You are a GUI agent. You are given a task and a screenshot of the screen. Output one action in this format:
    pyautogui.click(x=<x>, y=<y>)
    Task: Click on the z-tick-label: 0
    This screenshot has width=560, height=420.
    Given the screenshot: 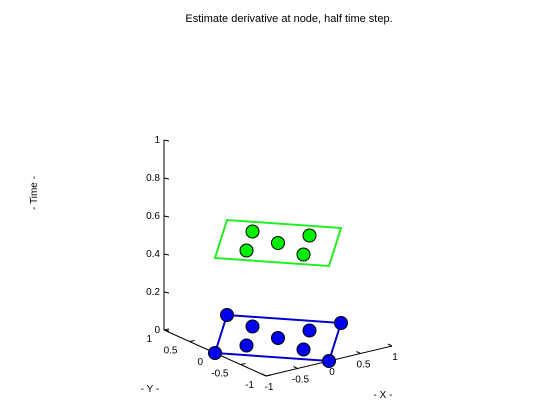 What is the action you would take?
    pyautogui.click(x=157, y=330)
    